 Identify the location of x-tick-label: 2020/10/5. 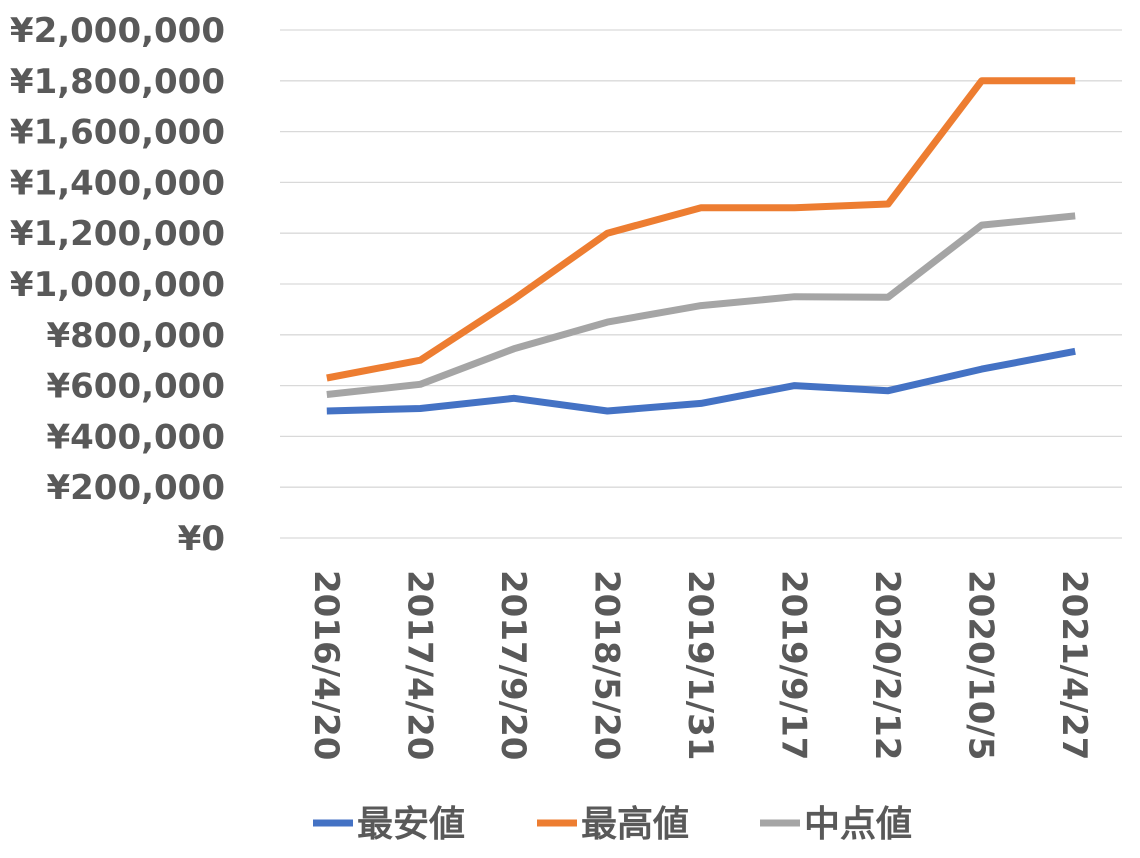
(981, 665).